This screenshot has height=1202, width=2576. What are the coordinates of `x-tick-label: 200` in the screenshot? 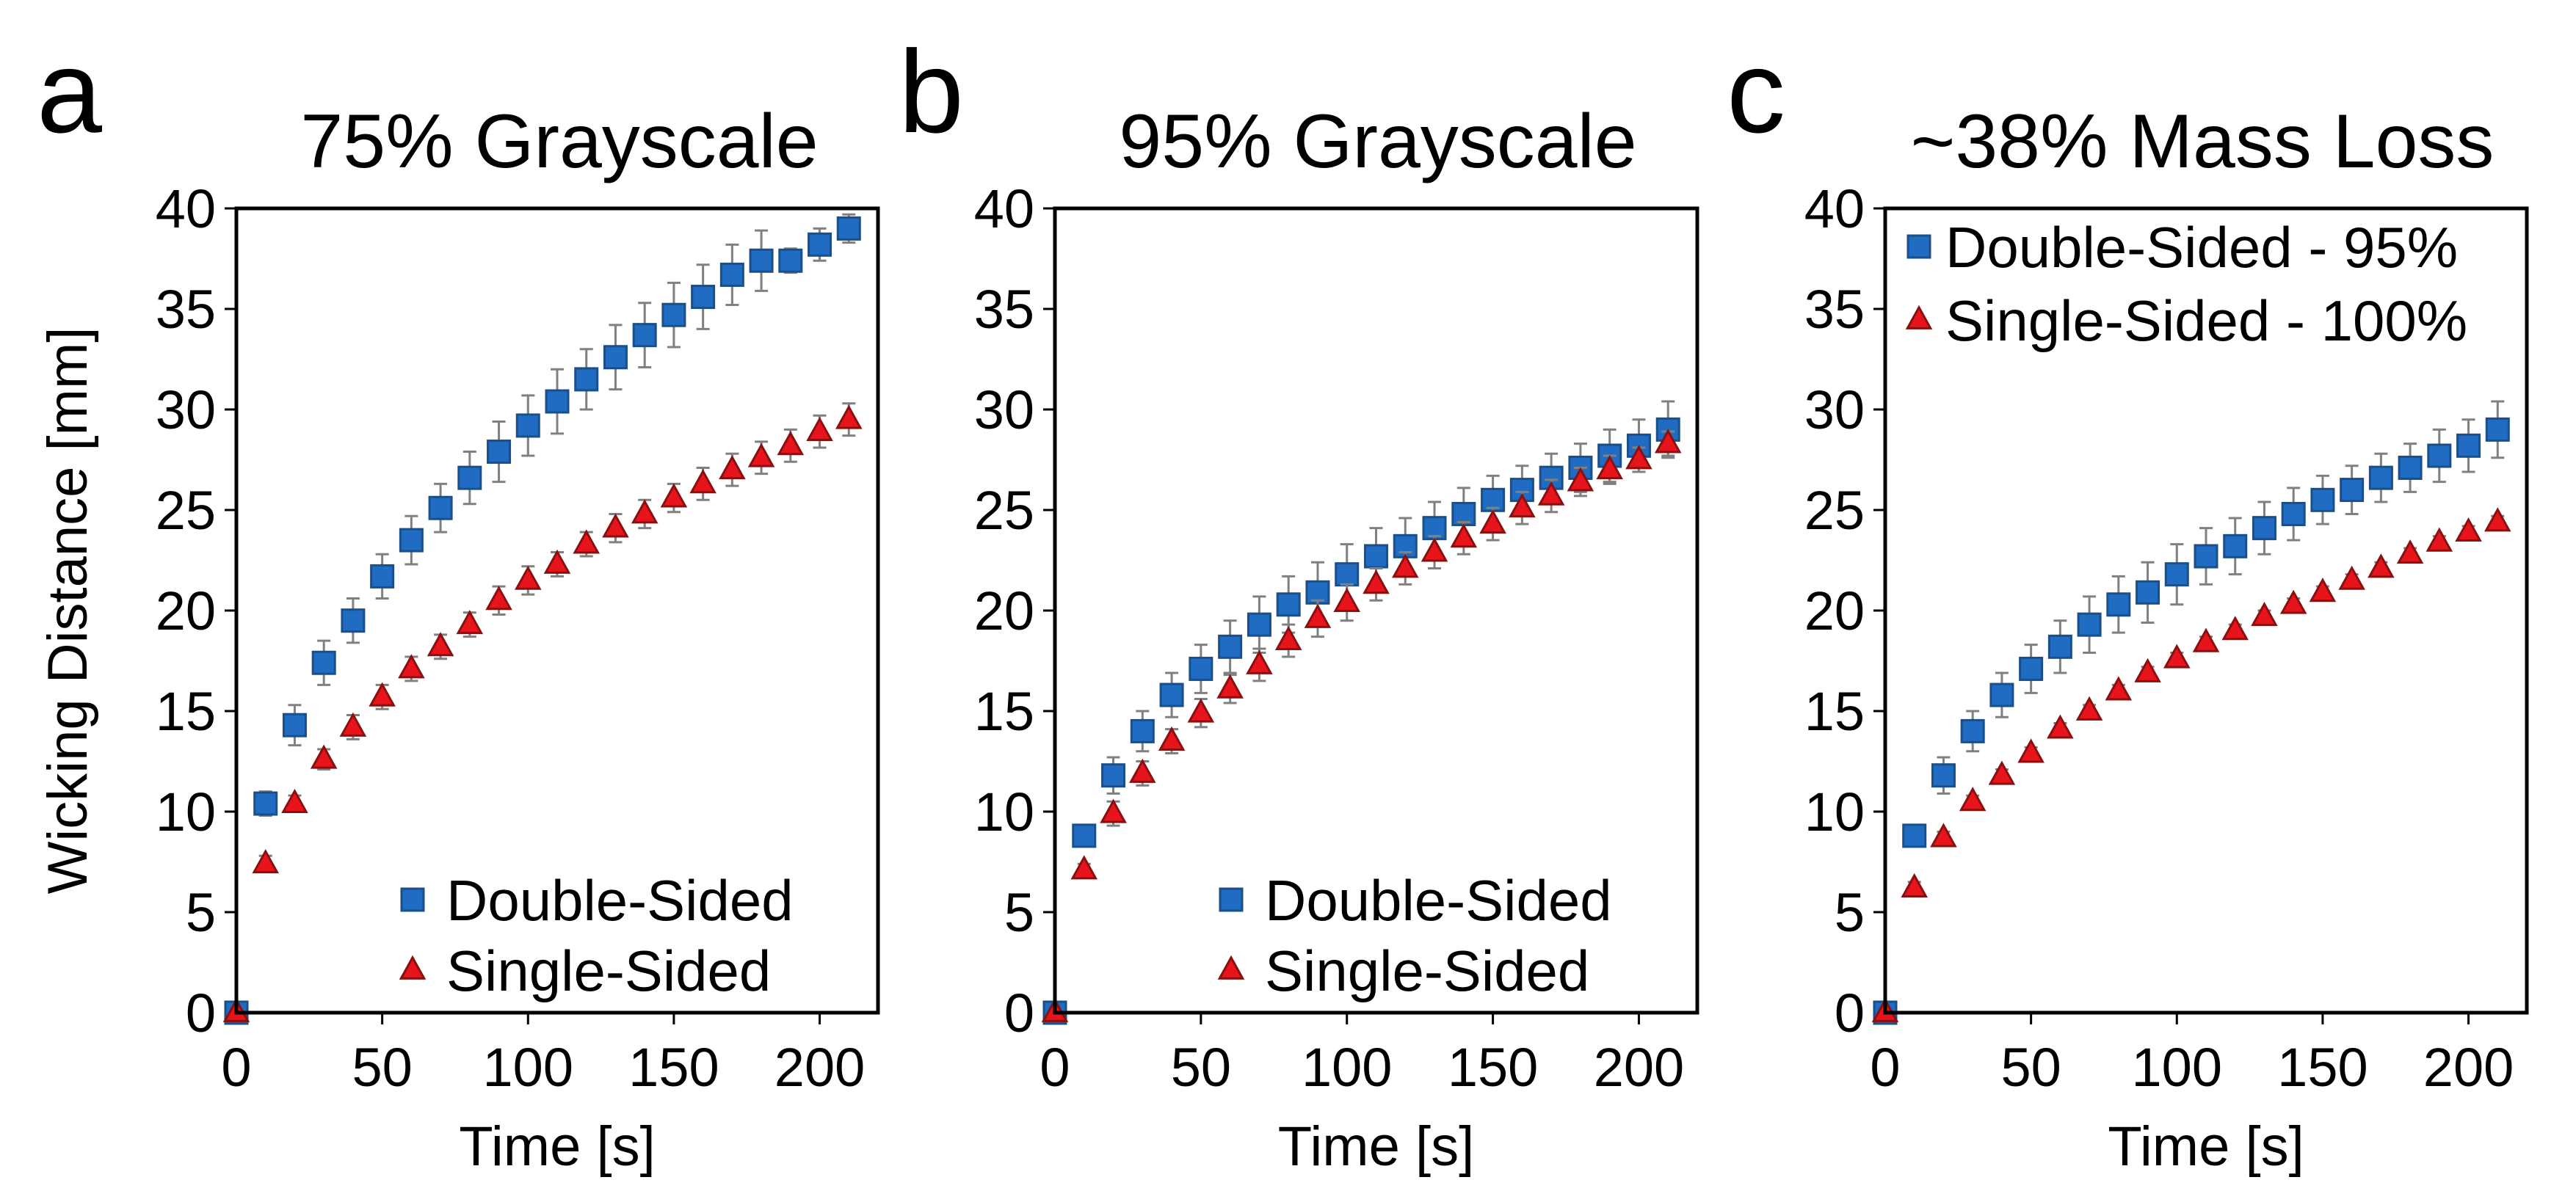 It's located at (2469, 1067).